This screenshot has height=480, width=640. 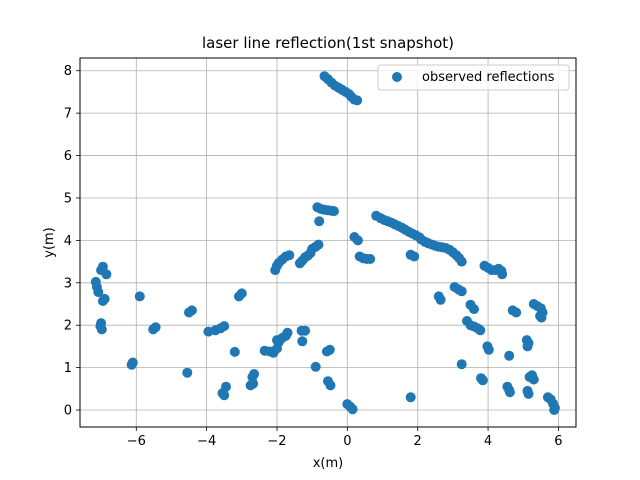 What do you see at coordinates (68, 71) in the screenshot?
I see `y-tick-label: 8` at bounding box center [68, 71].